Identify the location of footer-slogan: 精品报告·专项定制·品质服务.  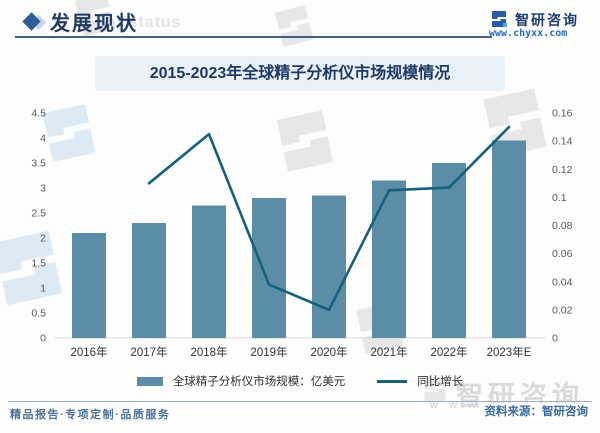
(90, 415).